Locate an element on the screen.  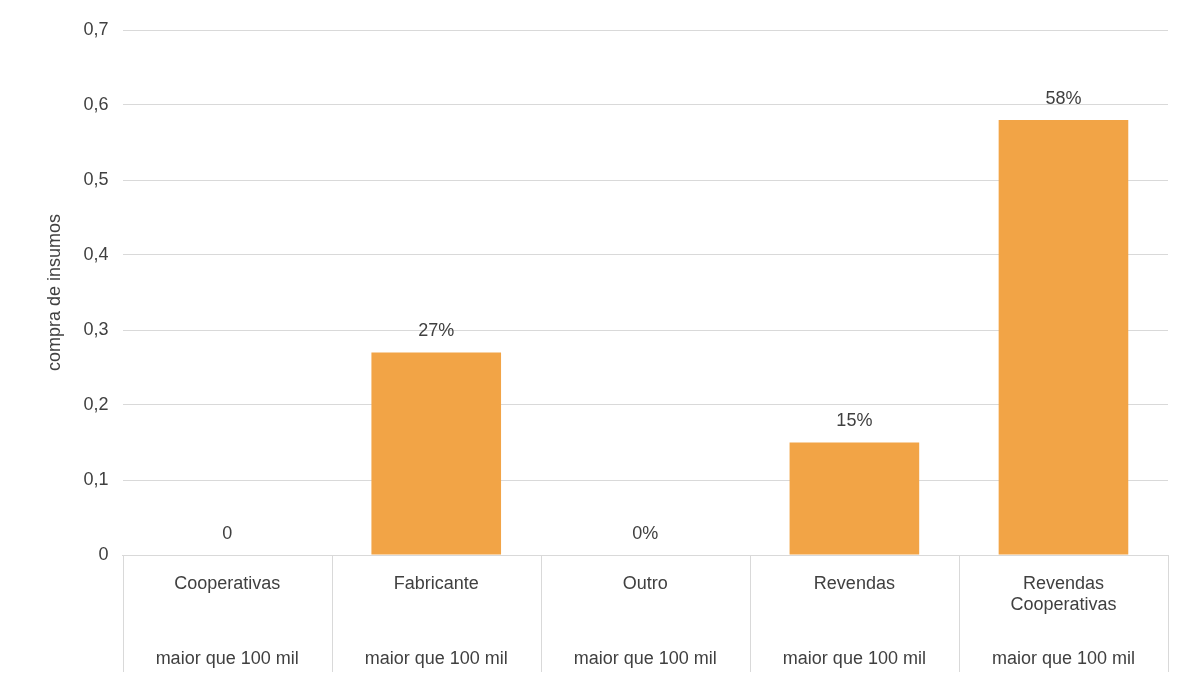
y-tick-label: 0,3 is located at coordinates (96, 328).